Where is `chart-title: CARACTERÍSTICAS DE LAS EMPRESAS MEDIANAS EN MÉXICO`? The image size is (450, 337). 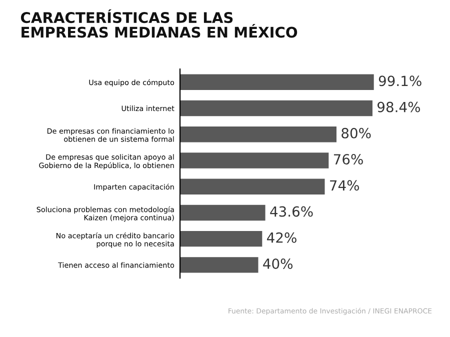 chart-title: CARACTERÍSTICAS DE LAS EMPRESAS MEDIANAS EN MÉXICO is located at coordinates (159, 23).